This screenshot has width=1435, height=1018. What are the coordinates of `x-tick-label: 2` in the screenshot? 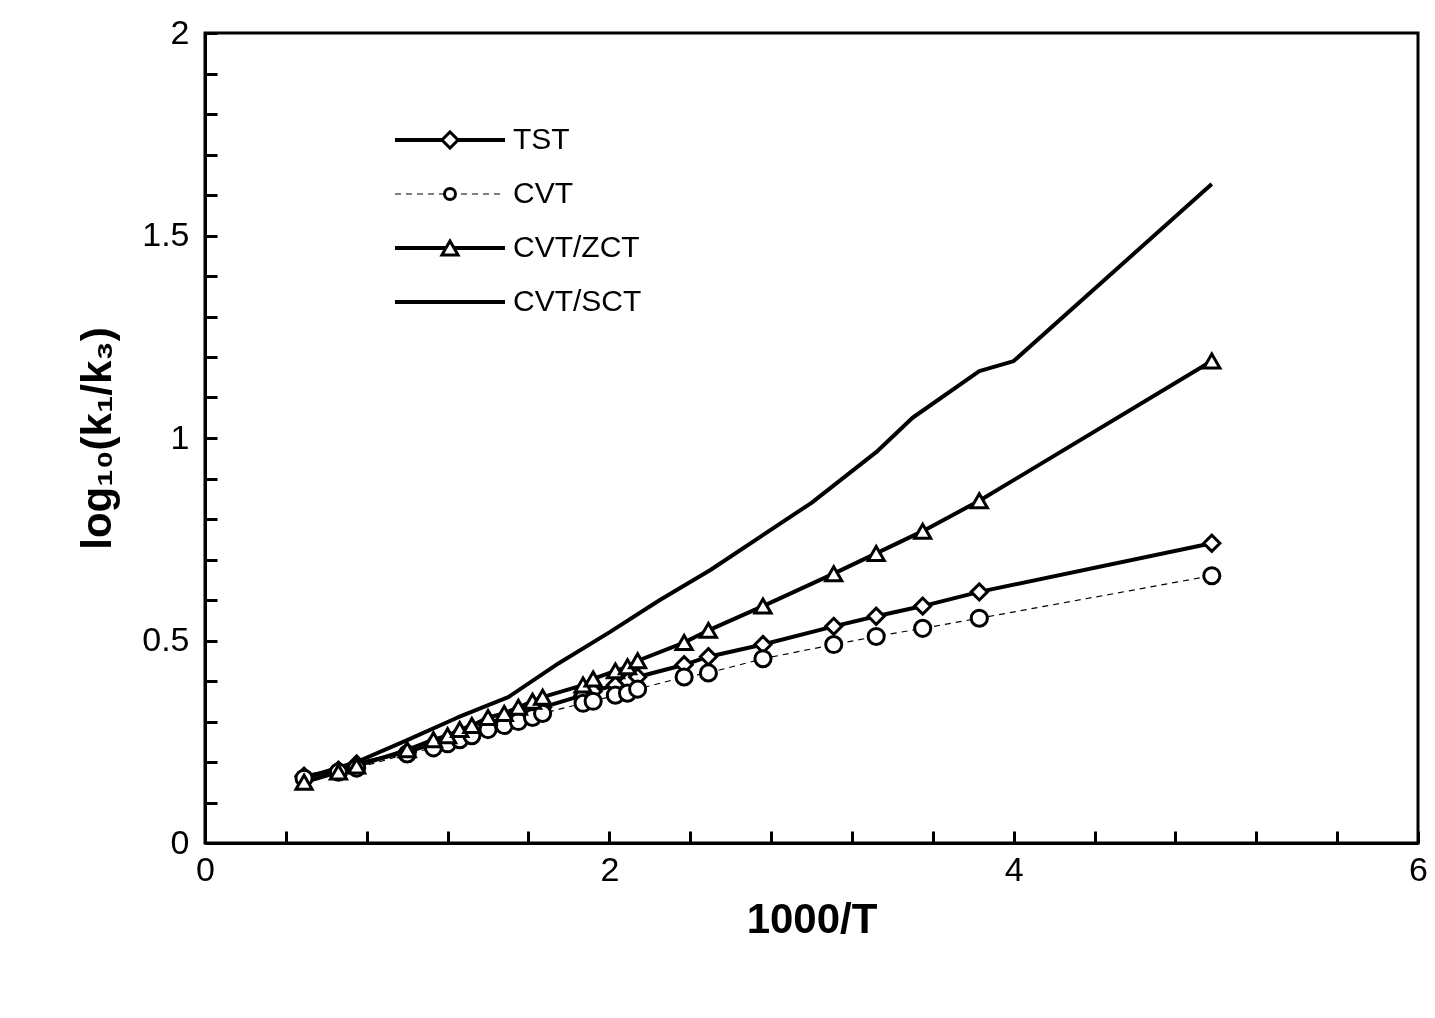 It's located at (610, 868).